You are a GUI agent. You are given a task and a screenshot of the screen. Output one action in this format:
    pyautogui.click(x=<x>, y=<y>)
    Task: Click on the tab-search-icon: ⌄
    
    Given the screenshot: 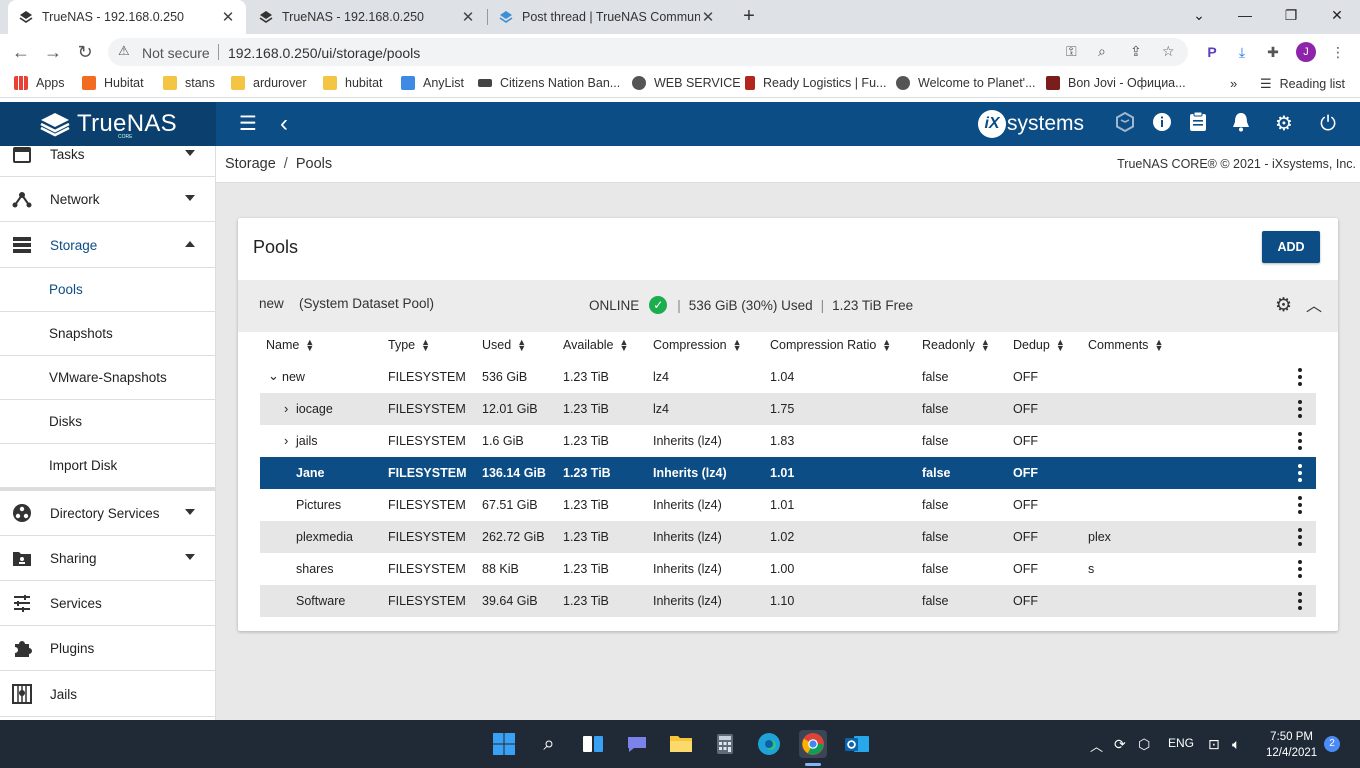 What is the action you would take?
    pyautogui.click(x=1199, y=15)
    